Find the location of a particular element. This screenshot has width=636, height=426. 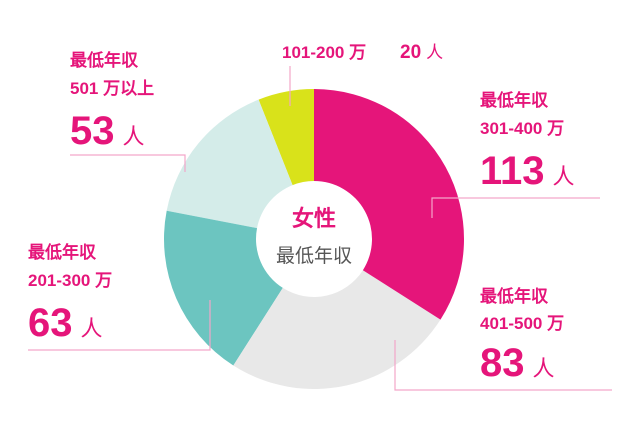

value-label: 53 is located at coordinates (92, 131).